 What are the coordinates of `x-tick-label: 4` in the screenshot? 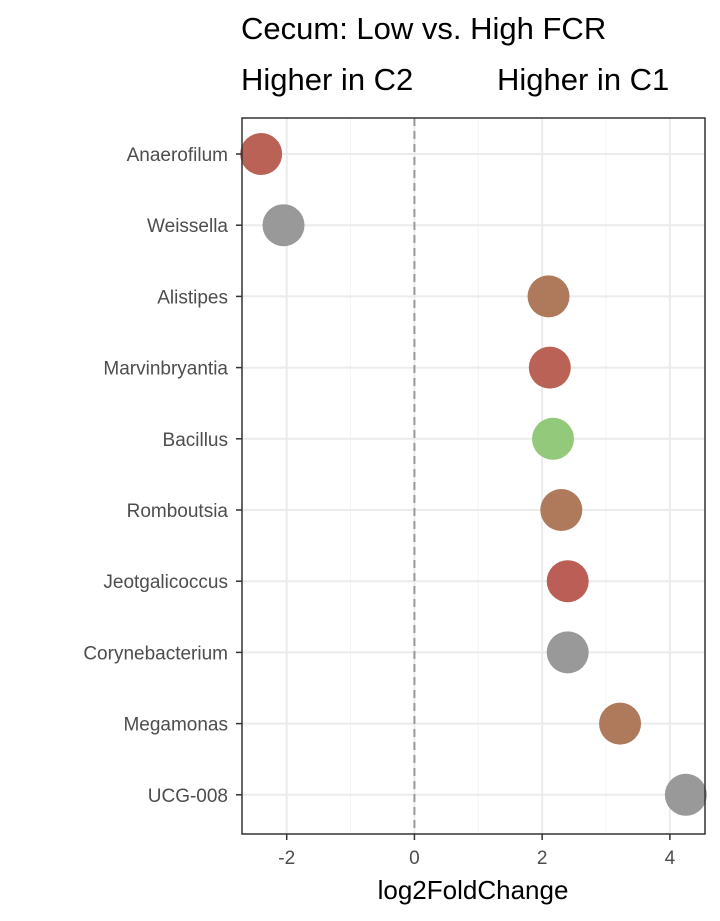 It's located at (670, 858).